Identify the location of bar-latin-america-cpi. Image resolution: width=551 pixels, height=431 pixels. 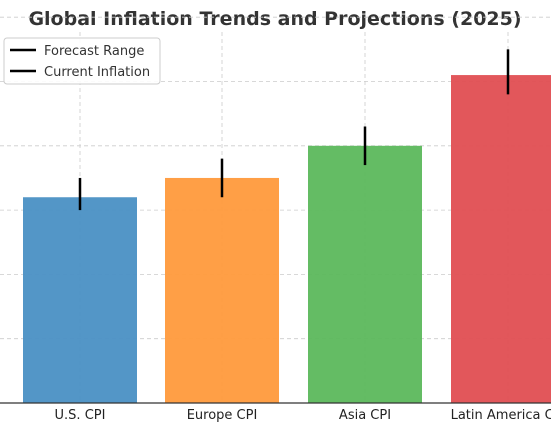
(501, 239).